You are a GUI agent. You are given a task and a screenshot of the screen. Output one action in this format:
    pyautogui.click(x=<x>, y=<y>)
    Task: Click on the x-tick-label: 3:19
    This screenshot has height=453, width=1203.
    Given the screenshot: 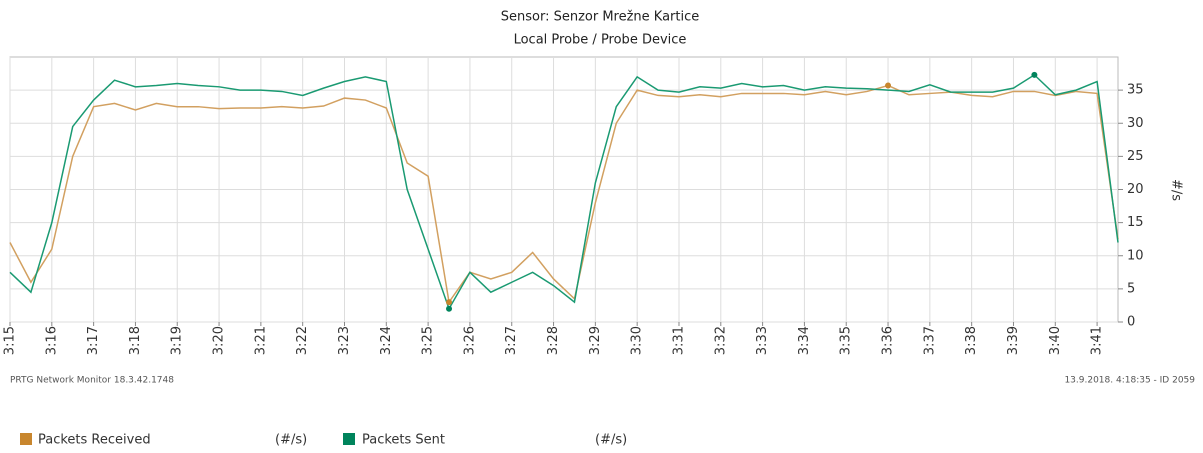 What is the action you would take?
    pyautogui.click(x=177, y=340)
    